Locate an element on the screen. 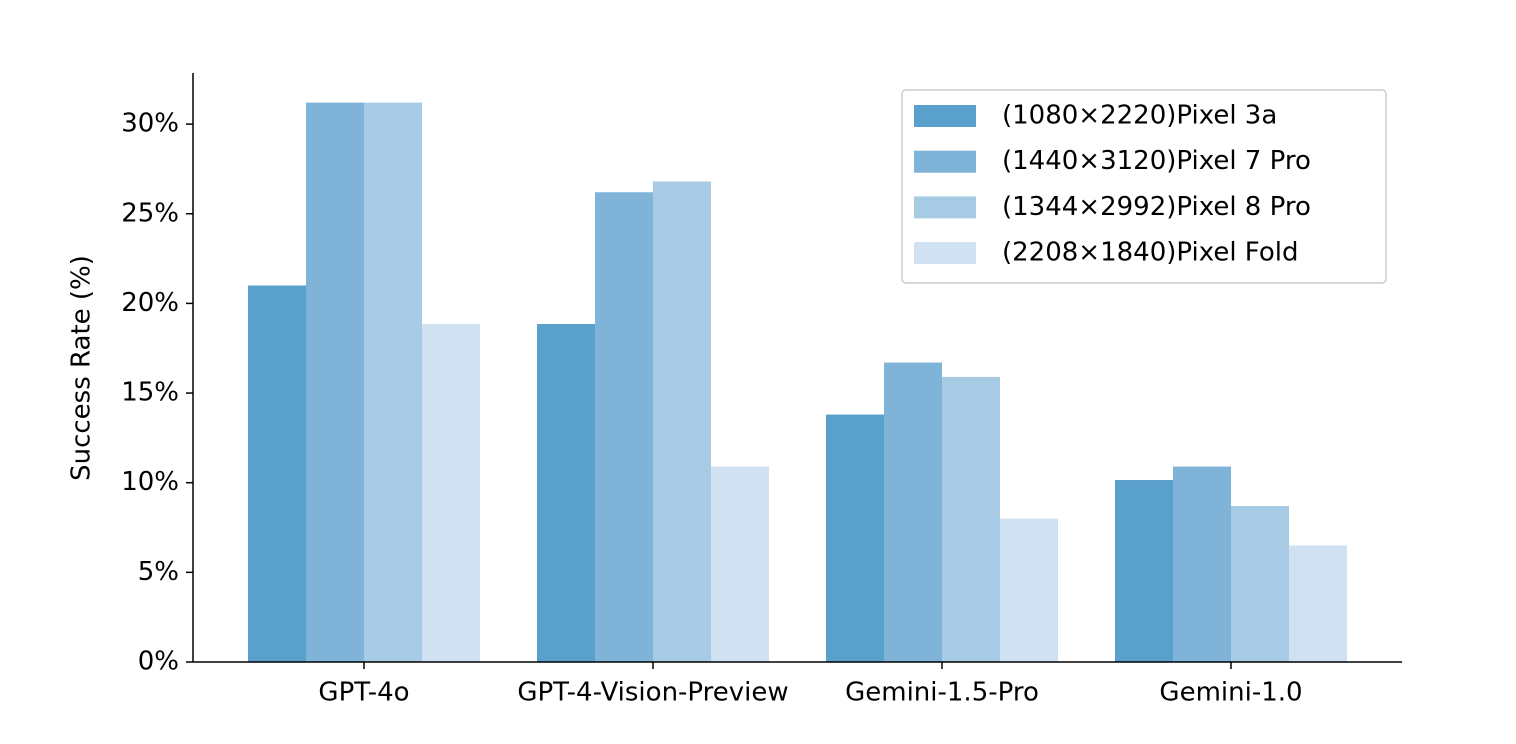 The image size is (1516, 744). legend-label: (1344×2992)Pixel 8 Pro is located at coordinates (1156, 207).